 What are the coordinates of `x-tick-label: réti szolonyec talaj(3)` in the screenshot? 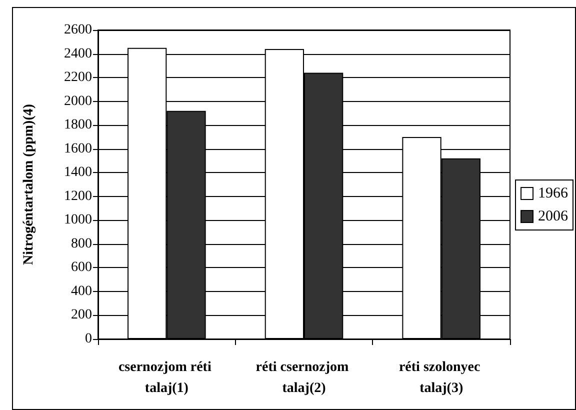 It's located at (441, 378).